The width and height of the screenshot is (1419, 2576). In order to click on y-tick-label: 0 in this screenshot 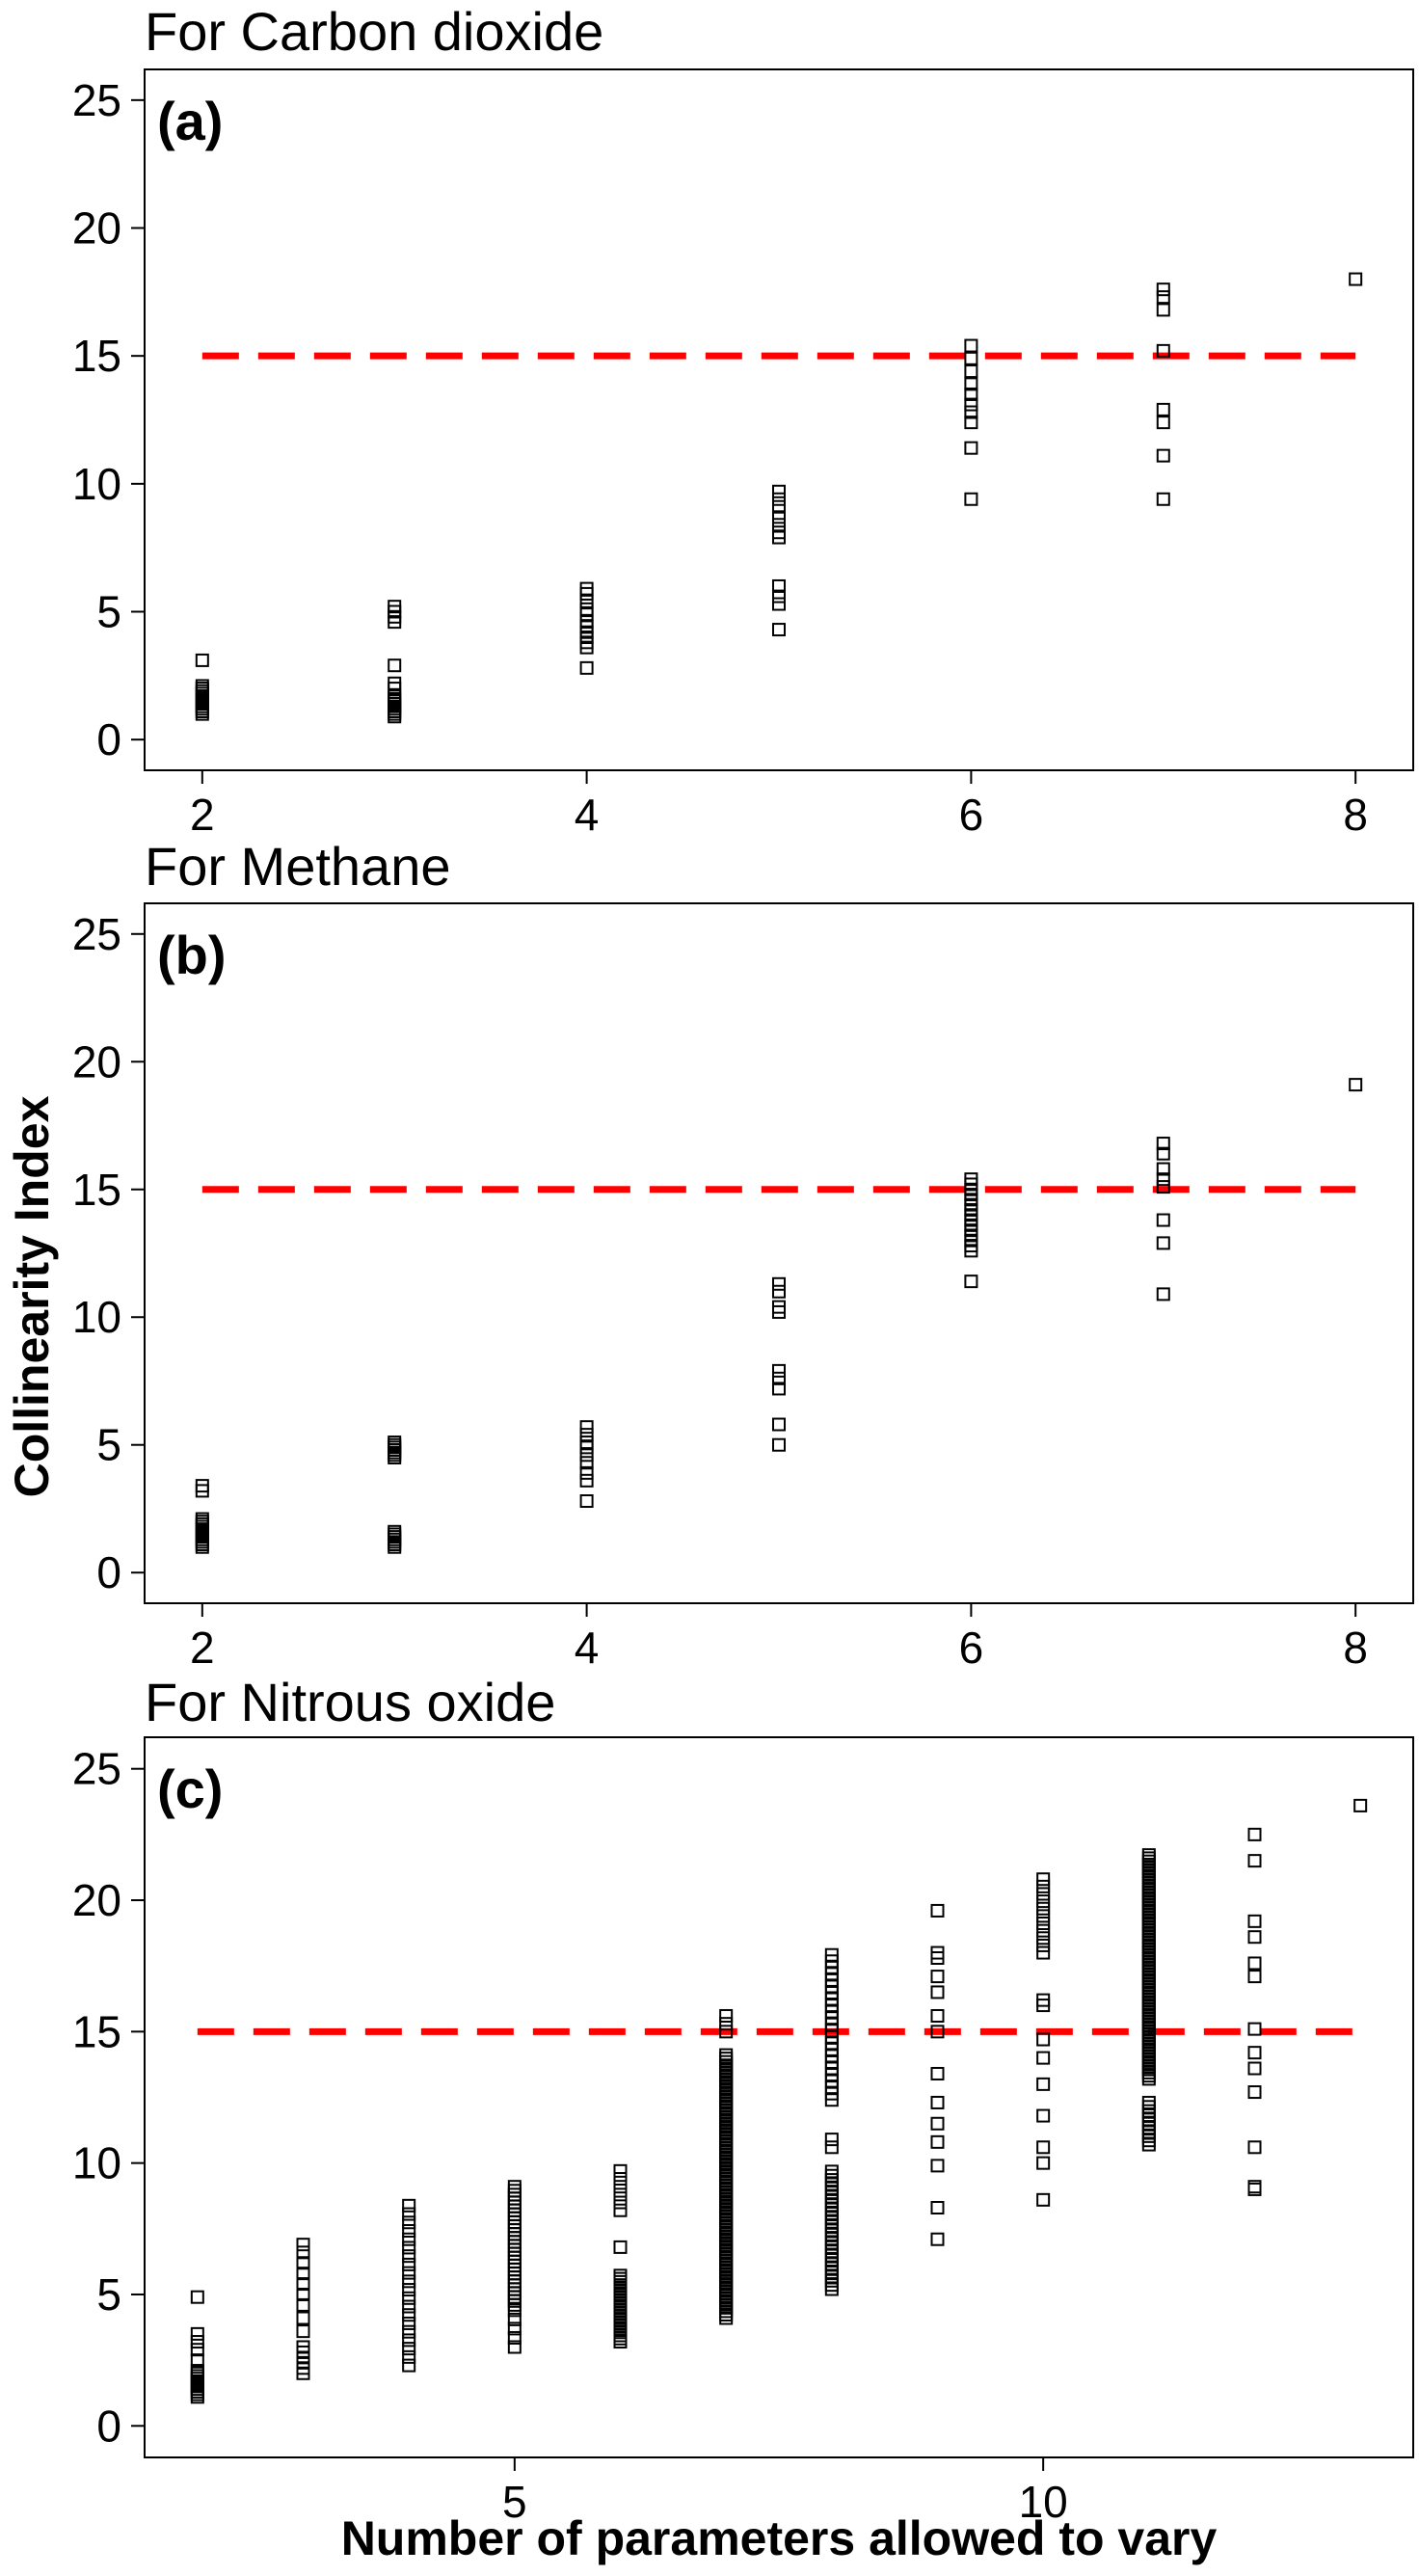, I will do `click(108, 2426)`.